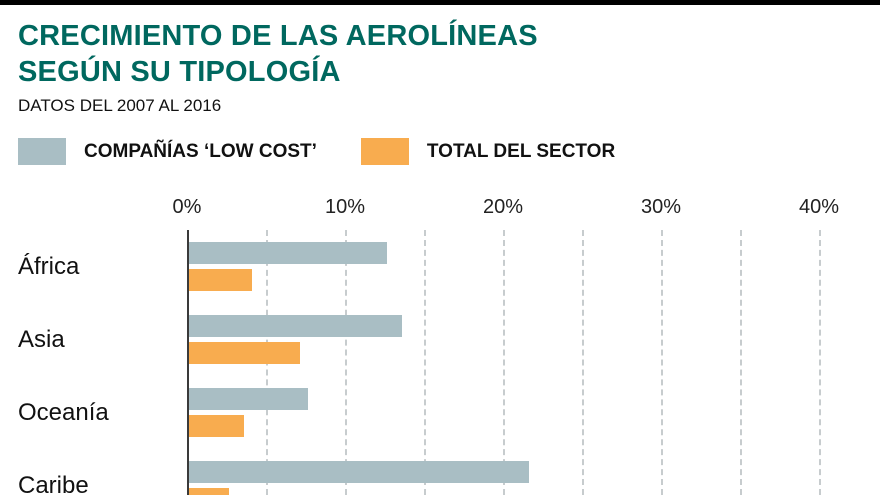 The image size is (880, 495). Describe the element at coordinates (661, 207) in the screenshot. I see `x-tick-label: 30%` at that location.